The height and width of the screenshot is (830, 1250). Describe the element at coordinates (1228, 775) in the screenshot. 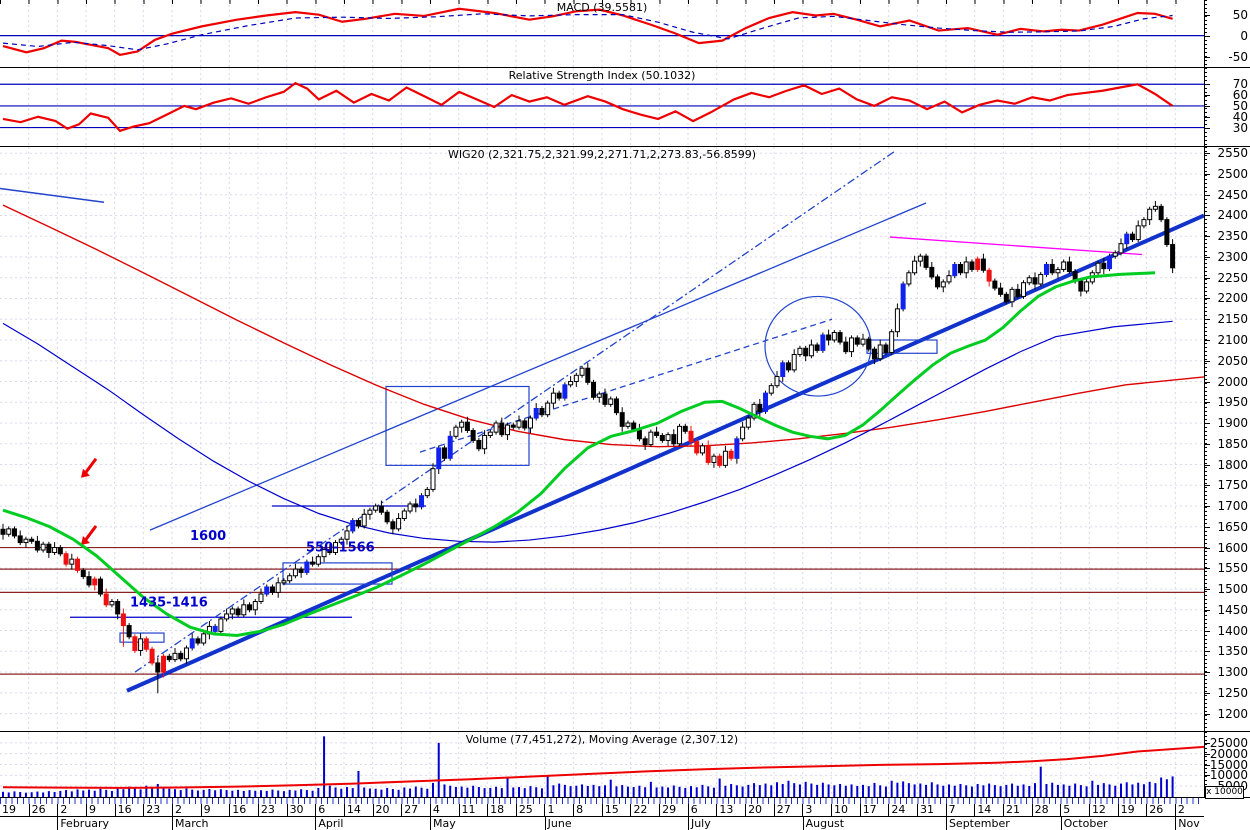

I see `y-tick-label: 10000` at that location.